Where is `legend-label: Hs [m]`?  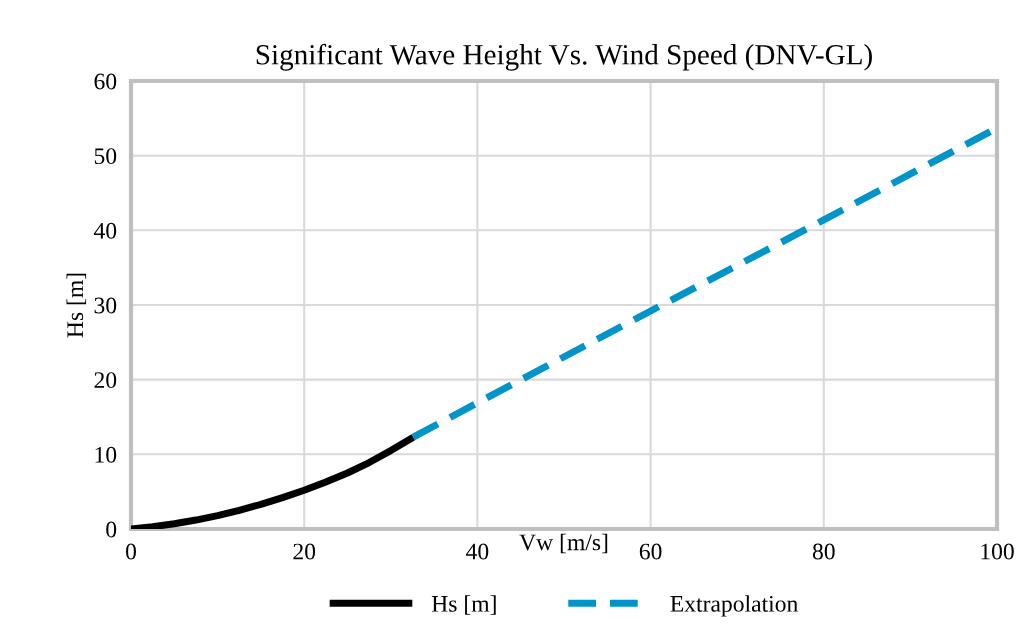
legend-label: Hs [m] is located at coordinates (463, 605).